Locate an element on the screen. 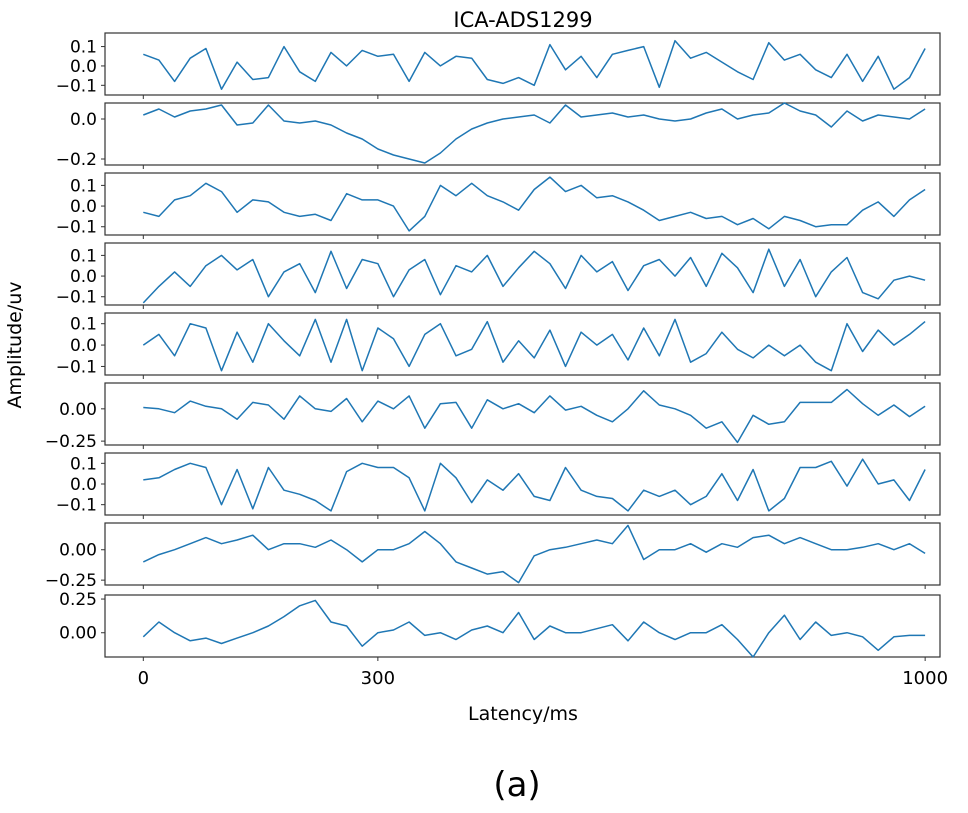 This screenshot has width=968, height=813. subplot-component-8: 0.00 −0.25 is located at coordinates (493, 556).